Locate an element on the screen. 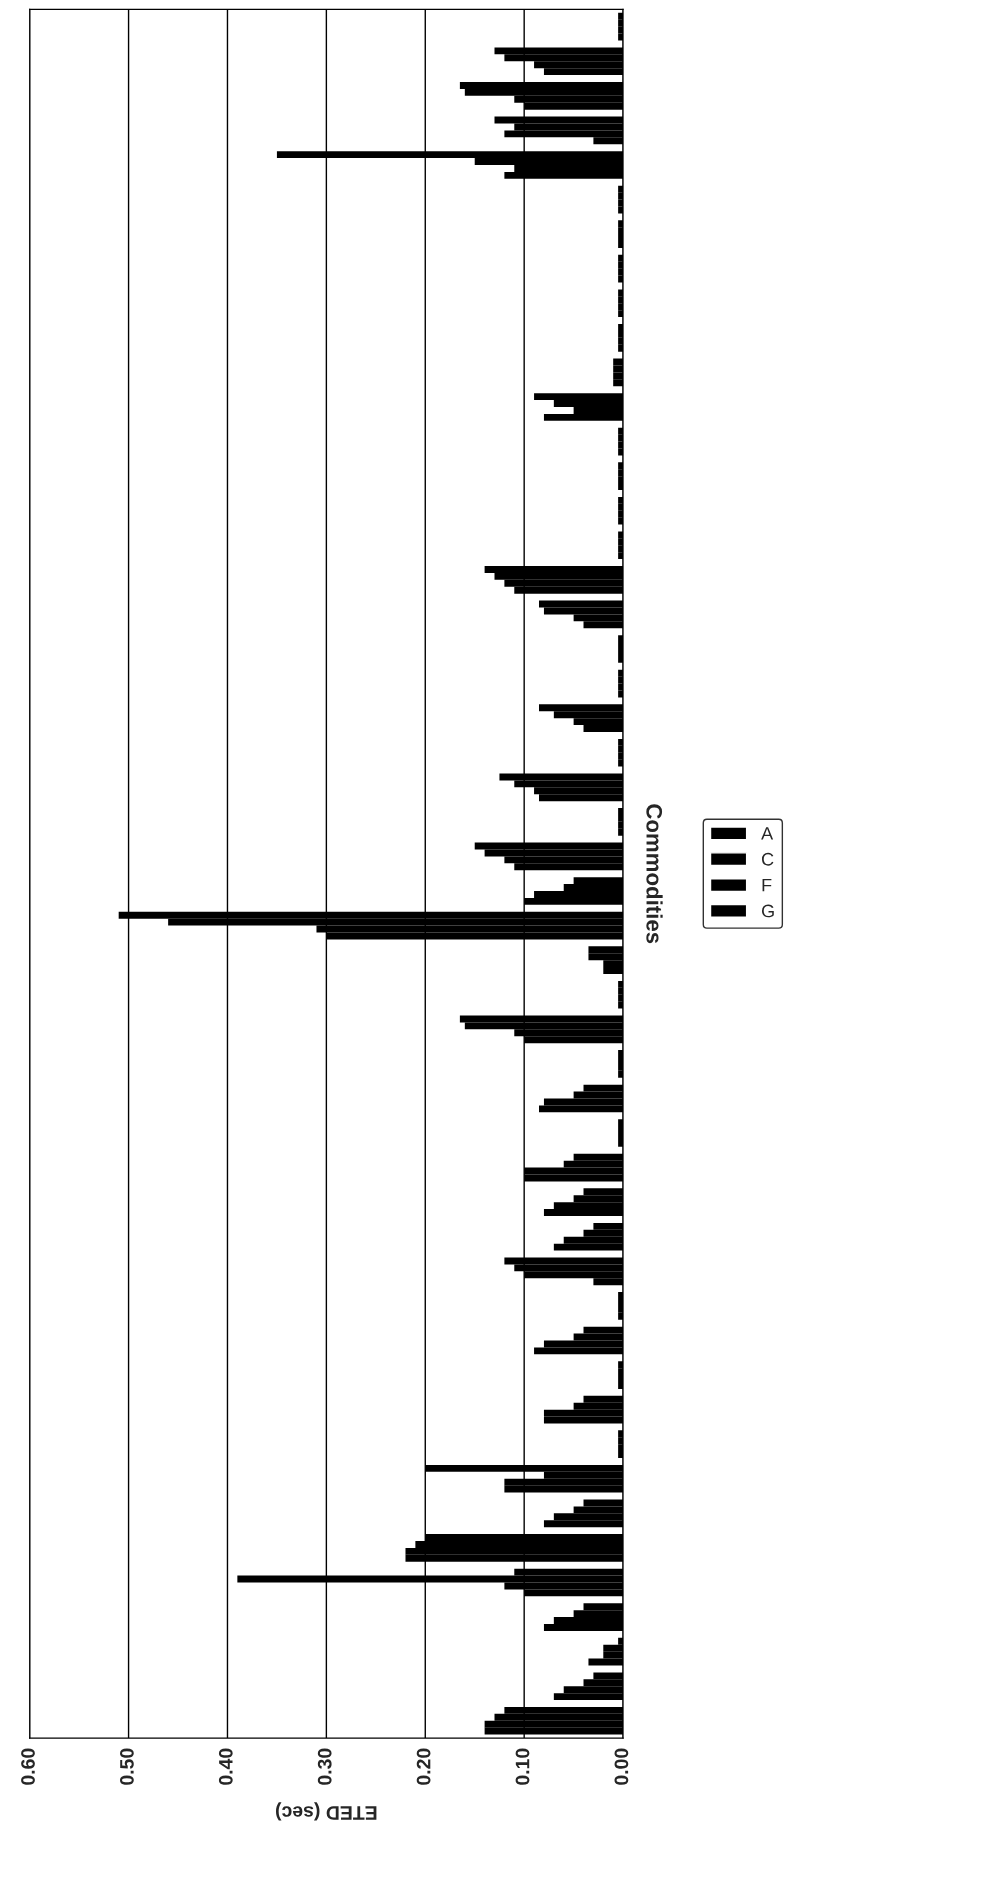 The height and width of the screenshot is (1879, 989). x-tick-label: 0.30 is located at coordinates (324, 1766).